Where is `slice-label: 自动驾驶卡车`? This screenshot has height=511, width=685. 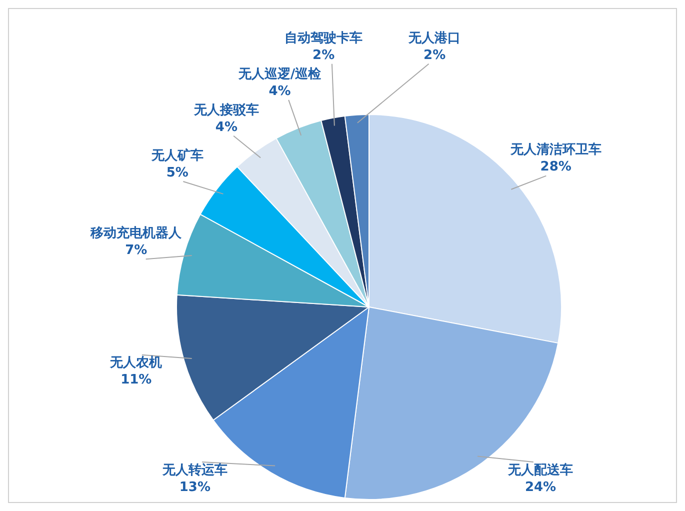
slice-label: 自动驾驶卡车 is located at coordinates (323, 38).